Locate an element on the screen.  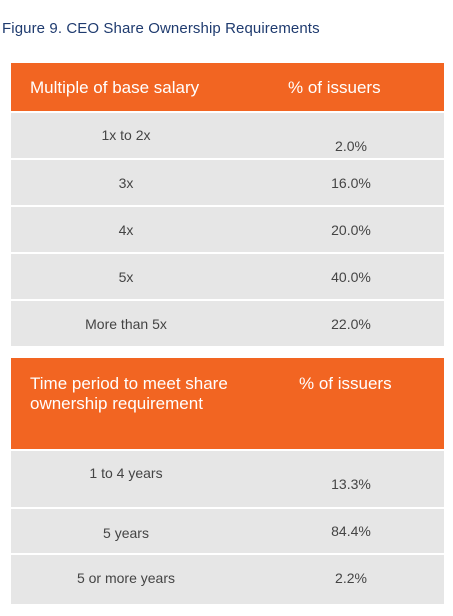
table-row: 4x 20.0% is located at coordinates (227, 228).